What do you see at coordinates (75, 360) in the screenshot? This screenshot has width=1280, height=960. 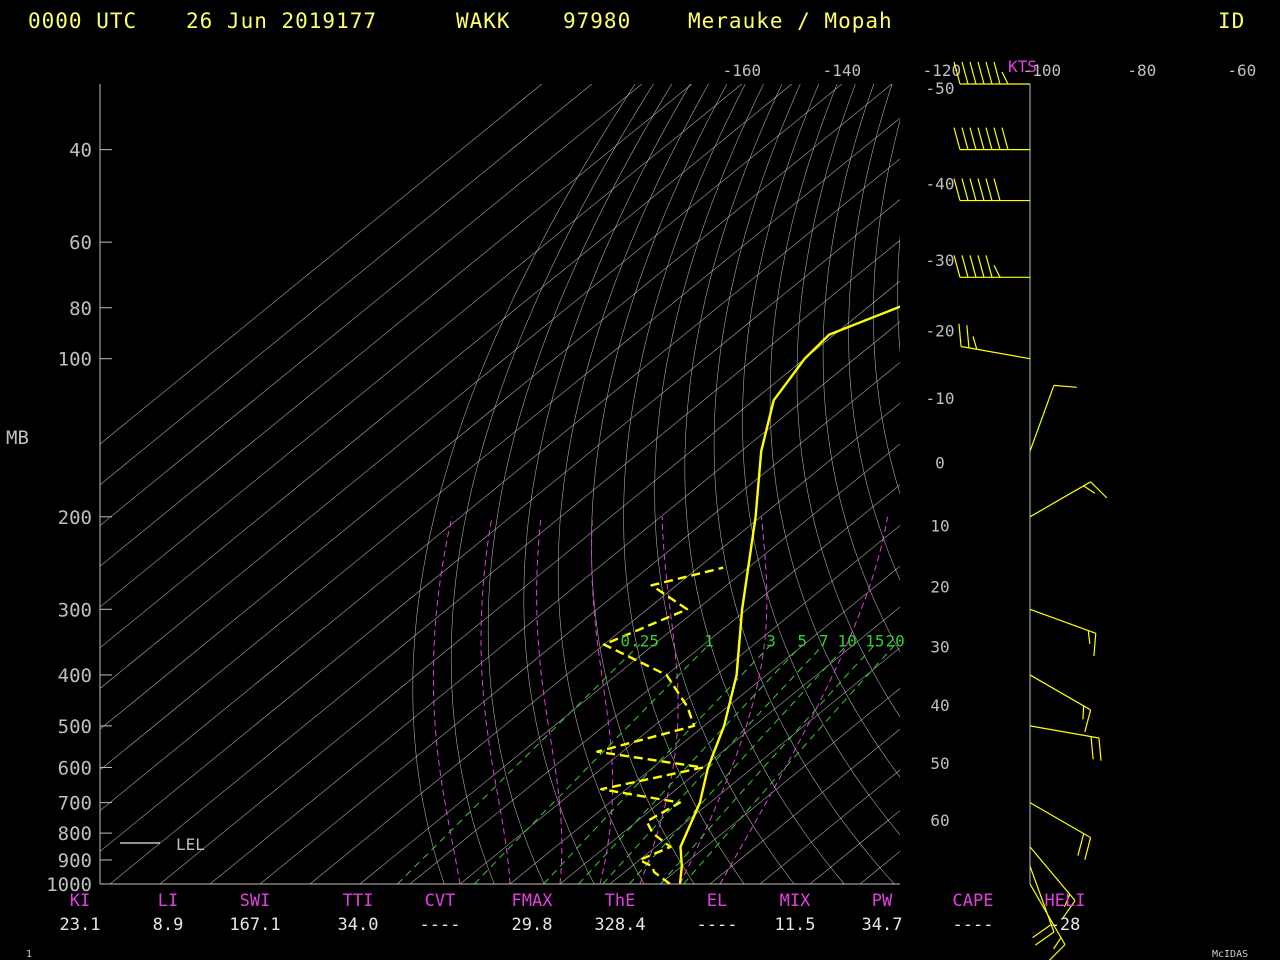 I see `pressure-tick-label: 100` at bounding box center [75, 360].